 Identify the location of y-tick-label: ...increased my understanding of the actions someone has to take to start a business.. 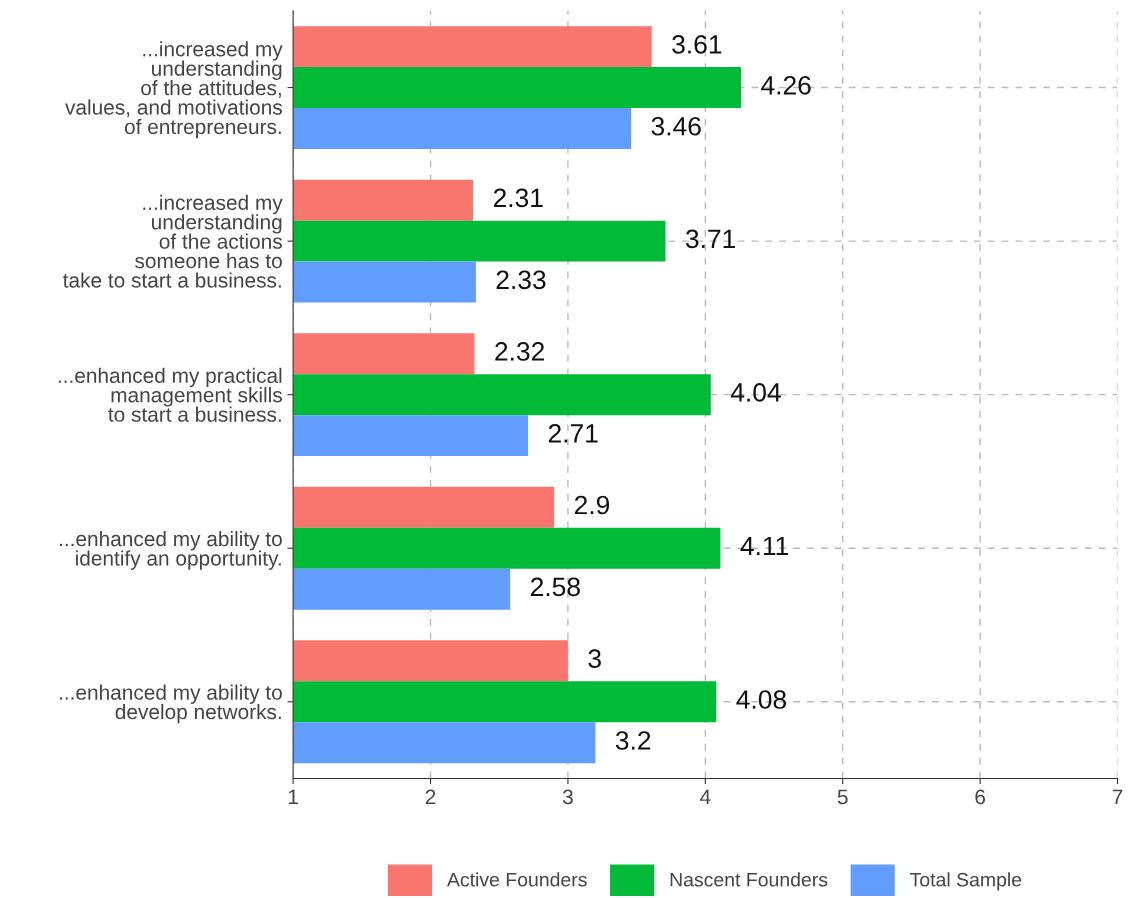
(173, 241).